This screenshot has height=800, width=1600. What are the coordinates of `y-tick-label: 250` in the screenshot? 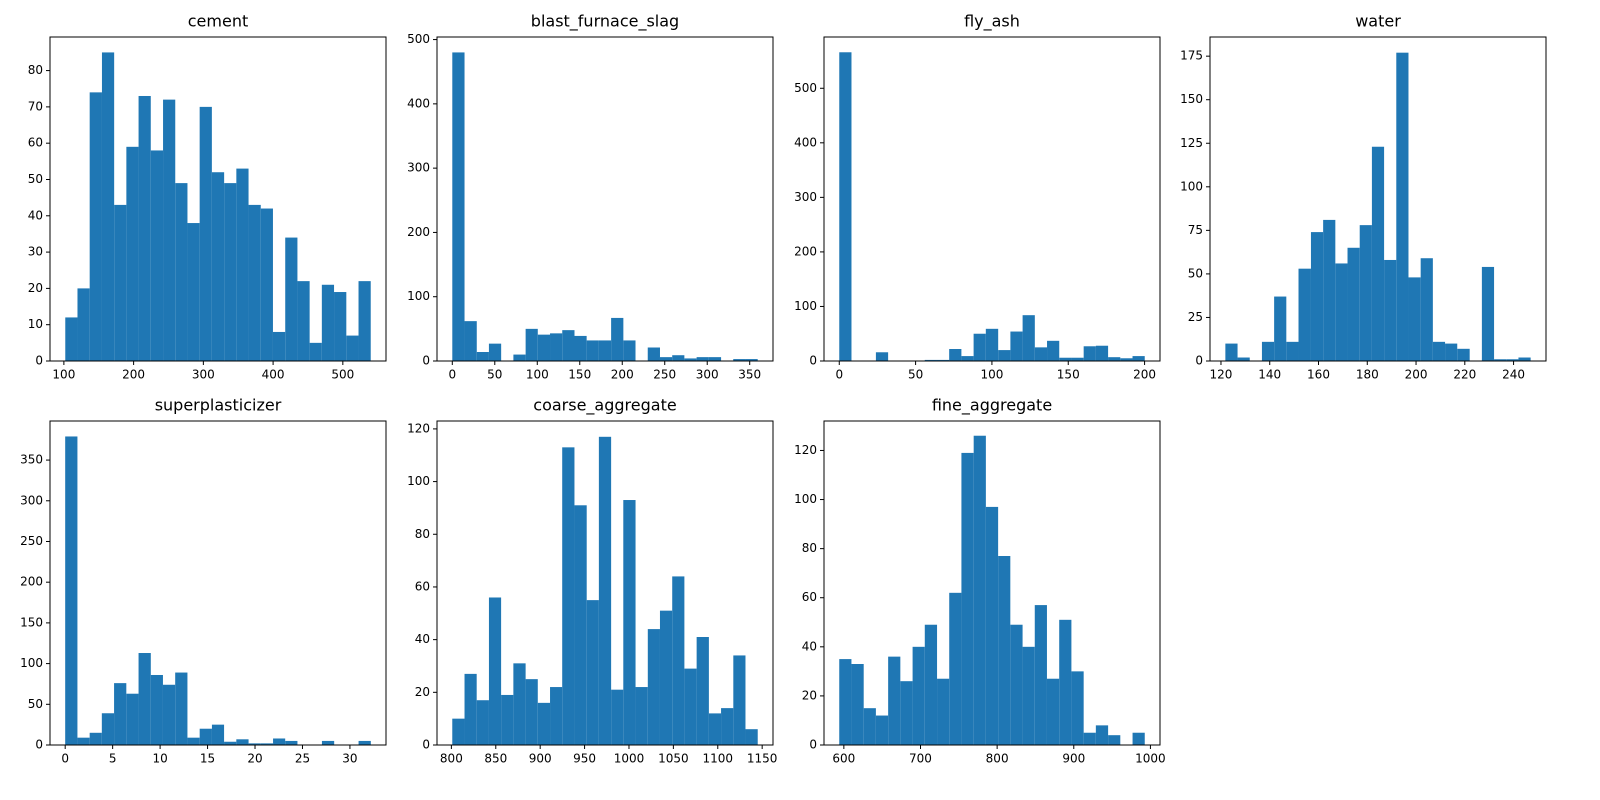 It's located at (31, 541).